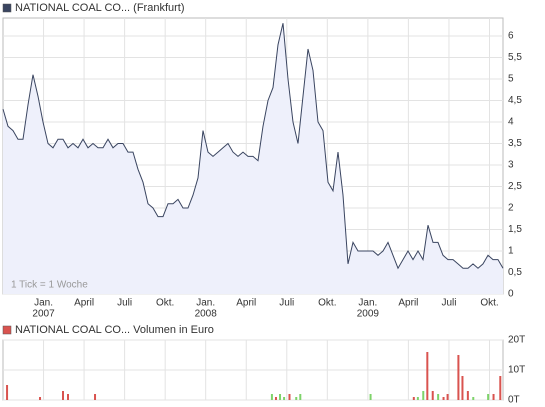  What do you see at coordinates (511, 251) in the screenshot?
I see `y-tick-label: 1` at bounding box center [511, 251].